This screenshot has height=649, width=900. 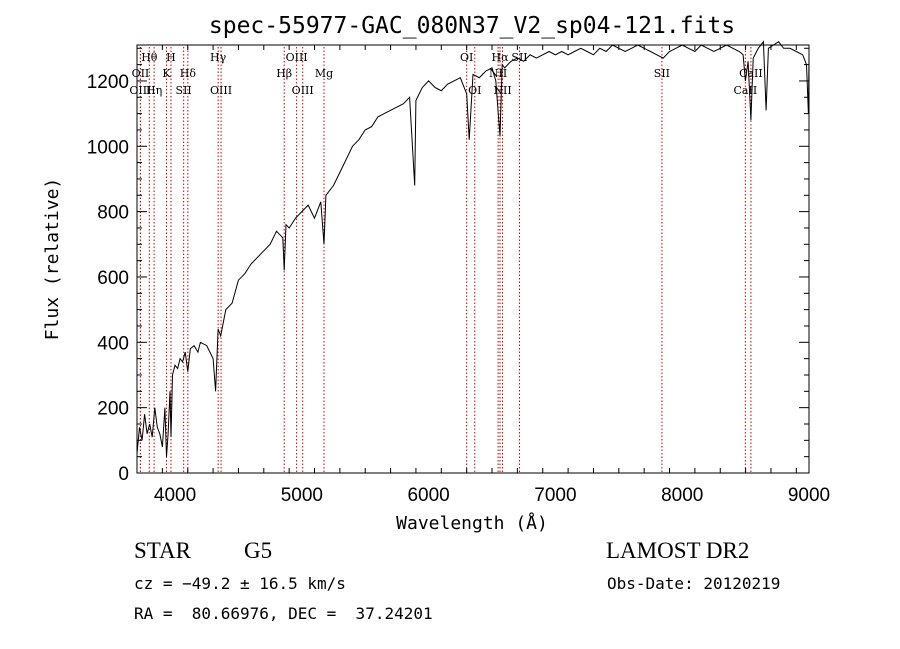 I want to click on y-axis-label: Flux (relative), so click(x=52, y=259).